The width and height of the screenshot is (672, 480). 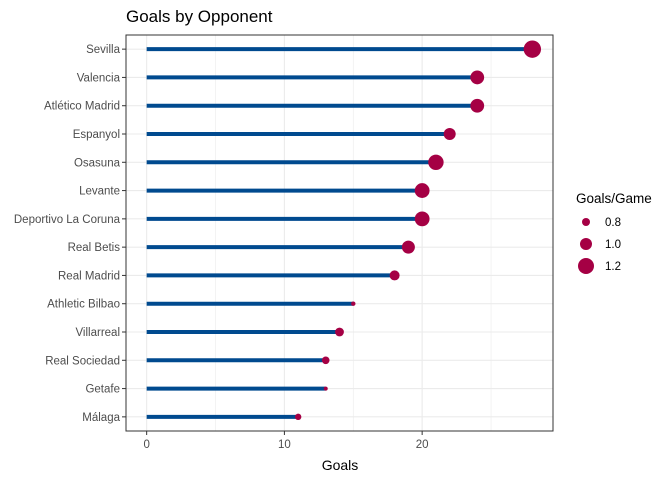 What do you see at coordinates (83, 305) in the screenshot?
I see `y-tick-label: Athletic Bilbao` at bounding box center [83, 305].